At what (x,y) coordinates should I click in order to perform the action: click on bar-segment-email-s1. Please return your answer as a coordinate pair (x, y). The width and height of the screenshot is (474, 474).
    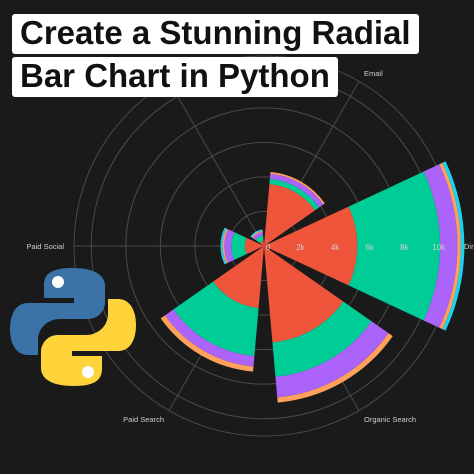
    Looking at the image, I should click on (289, 215).